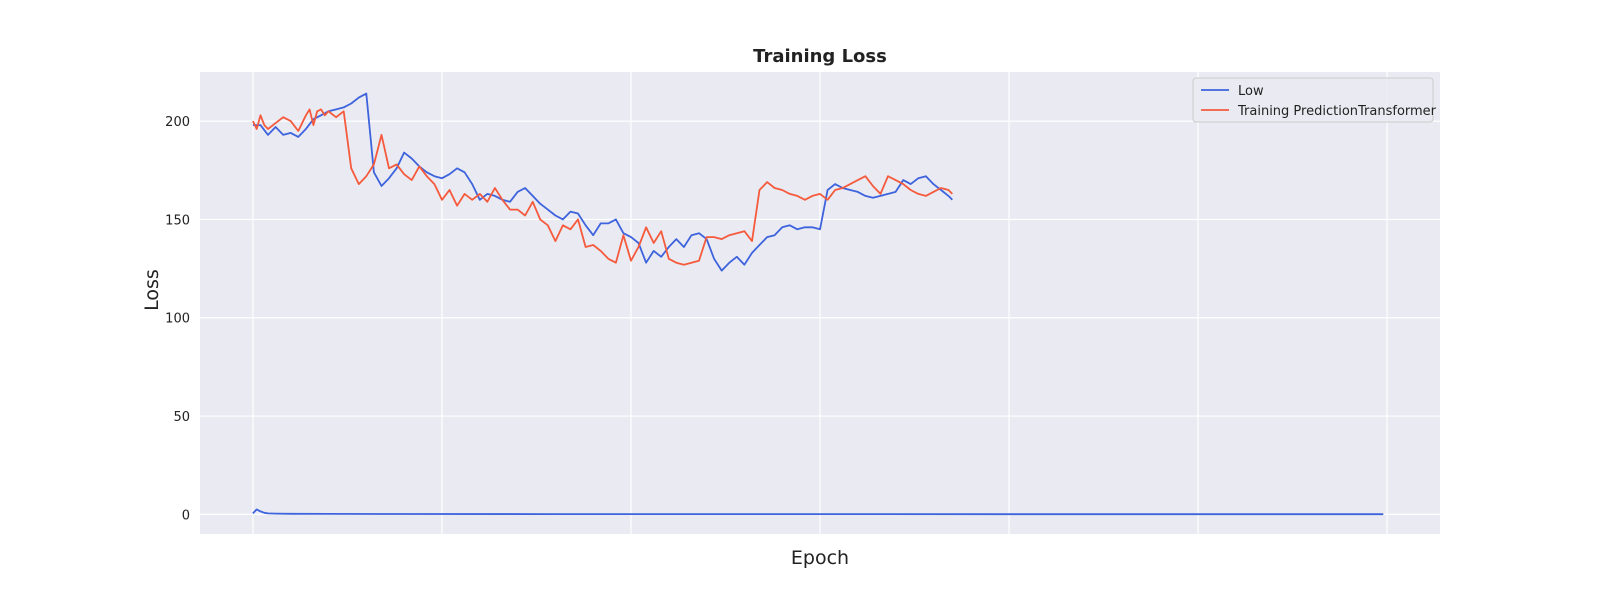  I want to click on y-axis-ticks: 0 50 100 150 200, so click(177, 319).